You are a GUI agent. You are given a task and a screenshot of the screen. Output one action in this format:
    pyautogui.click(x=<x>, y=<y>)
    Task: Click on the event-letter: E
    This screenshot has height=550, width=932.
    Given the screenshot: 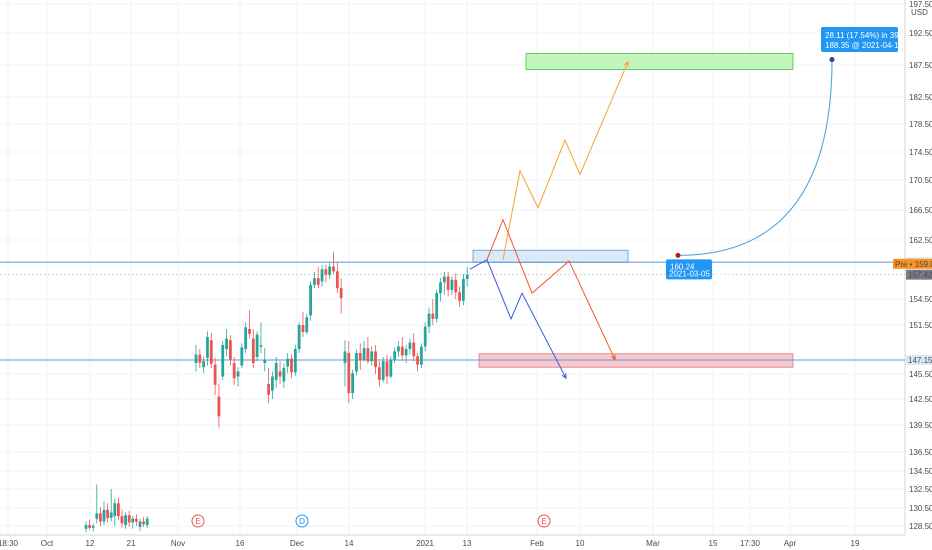 What is the action you would take?
    pyautogui.click(x=543, y=521)
    